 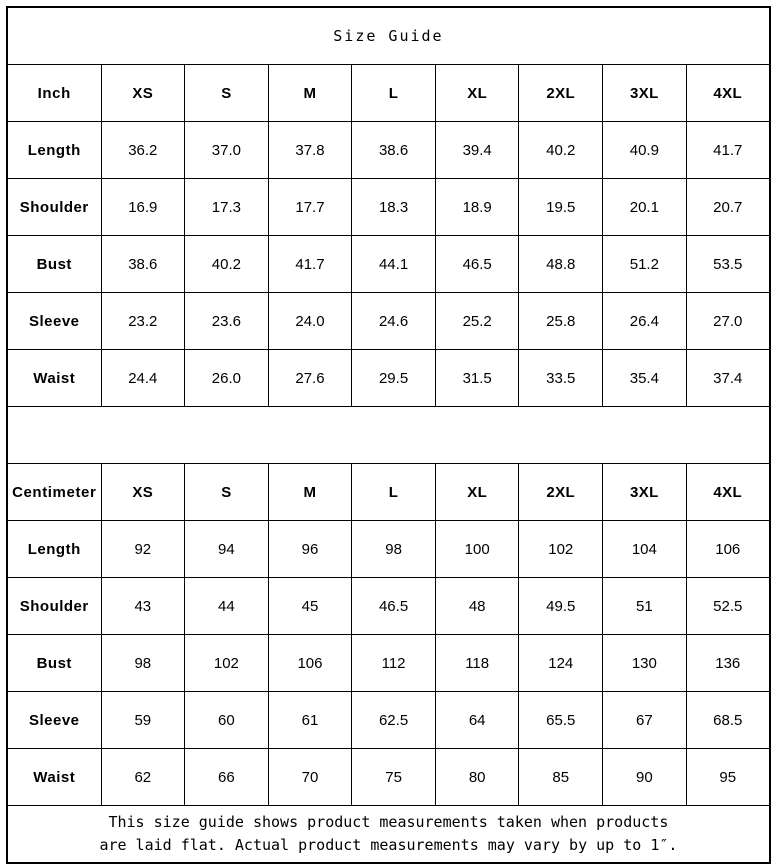 I want to click on table-row: Shoulder 16.9 17.3 17.7 18.3 18.9 19.5 20.1 20.7, so click(x=388, y=207).